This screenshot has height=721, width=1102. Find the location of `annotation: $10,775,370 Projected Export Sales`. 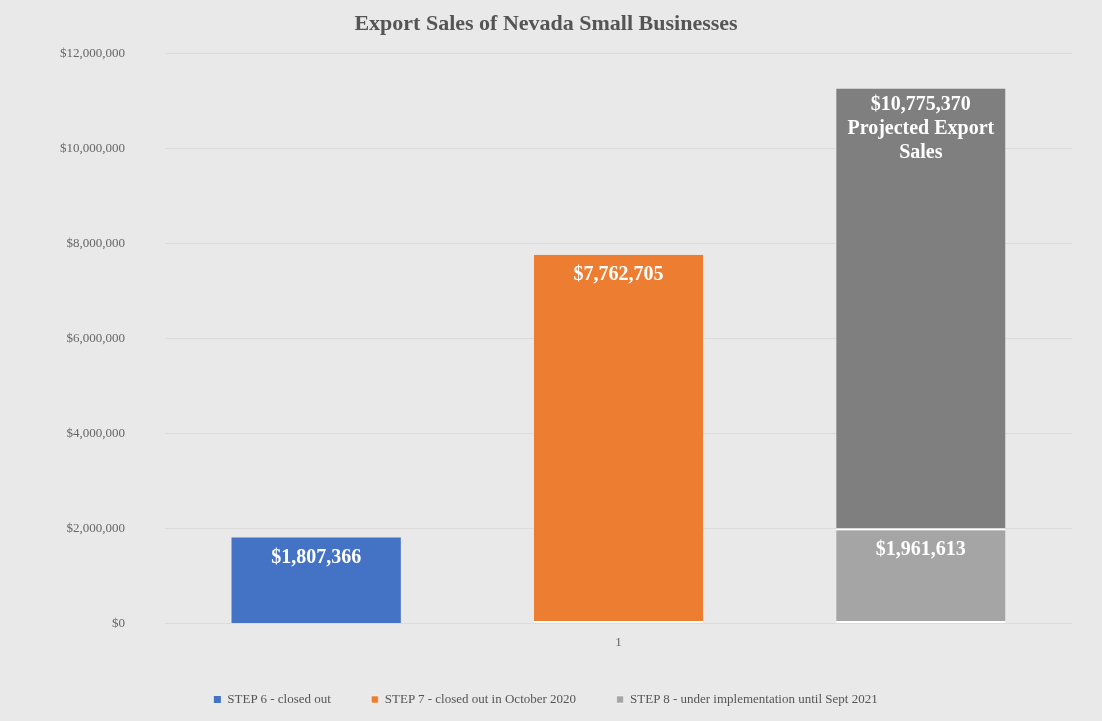

annotation: $10,775,370 Projected Export Sales is located at coordinates (921, 126).